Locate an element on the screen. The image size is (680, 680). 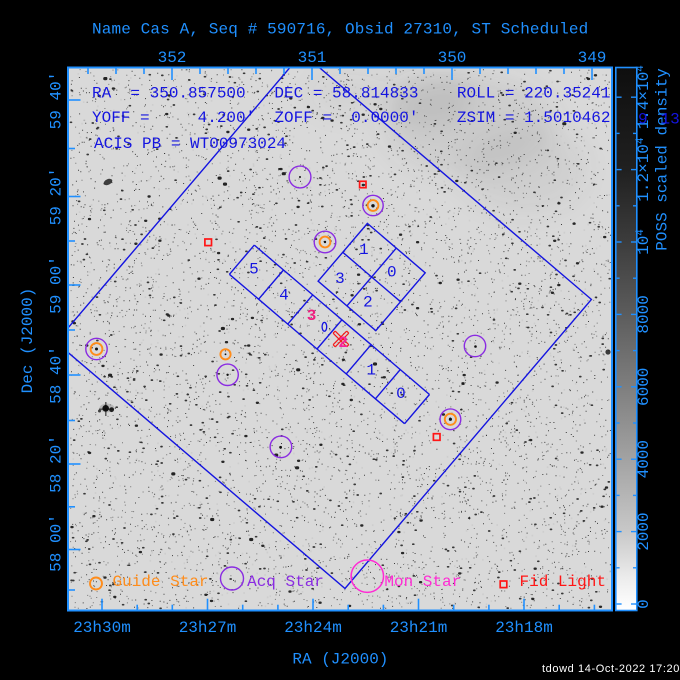
svg-text: 58 00' is located at coordinates (57, 543).